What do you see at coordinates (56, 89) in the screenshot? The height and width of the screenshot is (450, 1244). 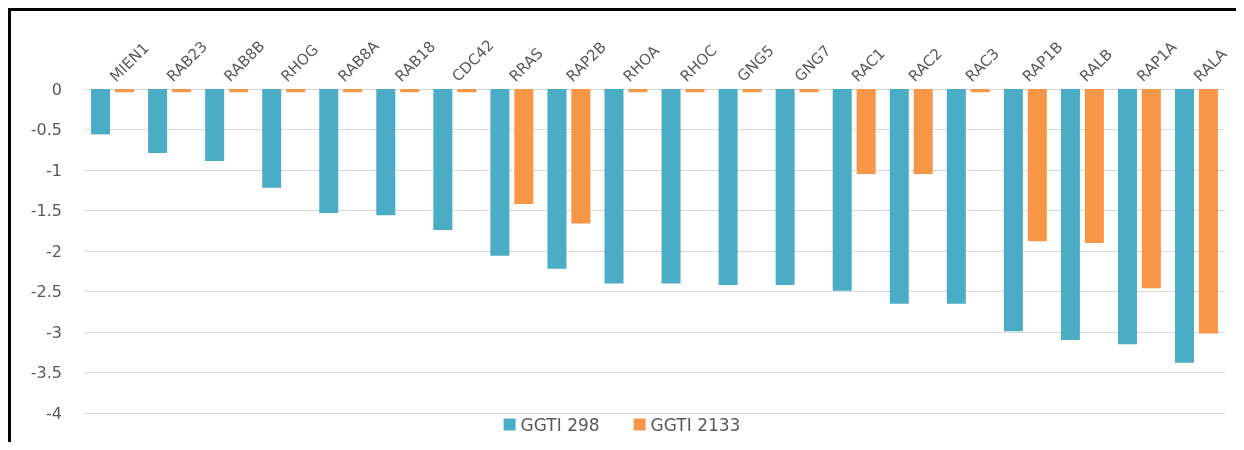 I see `y-tick-label: 0` at bounding box center [56, 89].